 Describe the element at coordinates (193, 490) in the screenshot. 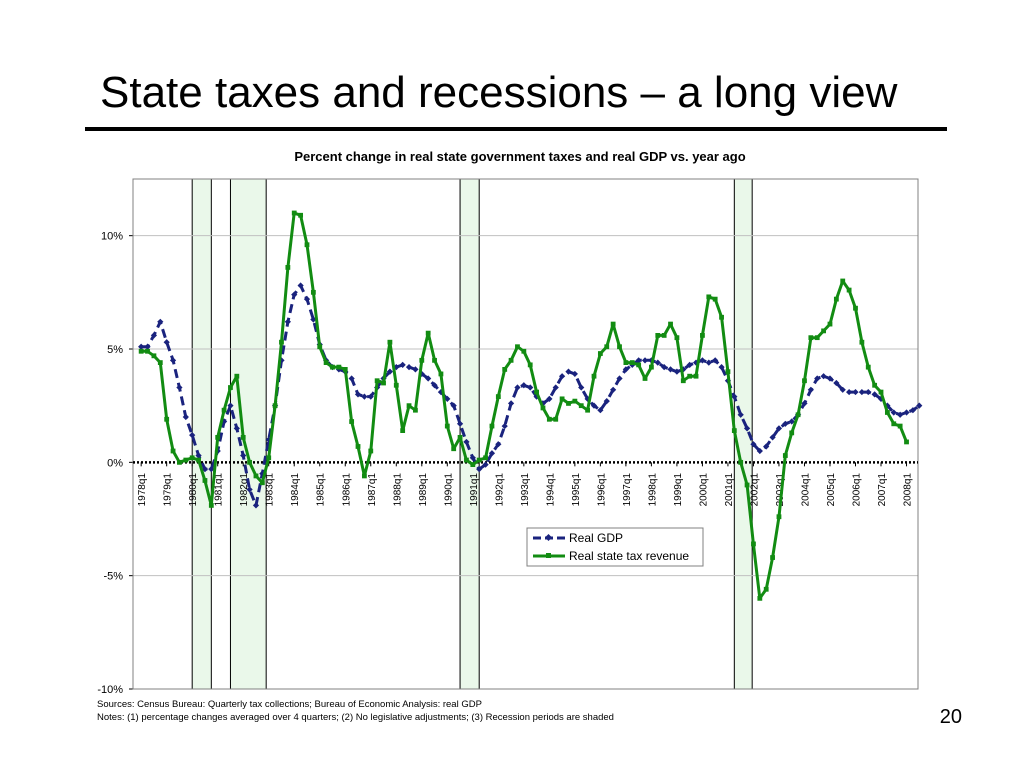

I see `x-tick-label: 1980q1` at that location.